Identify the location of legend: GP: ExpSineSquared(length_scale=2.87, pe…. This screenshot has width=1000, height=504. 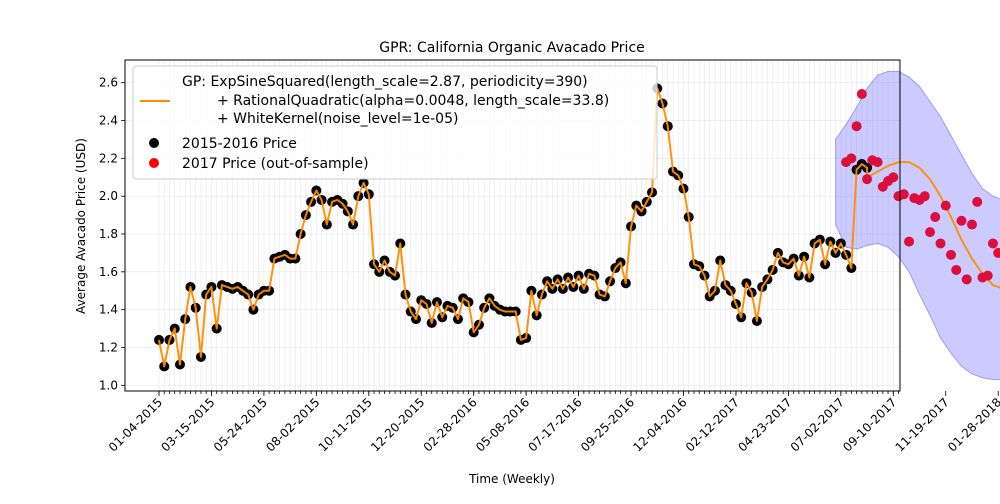
(395, 122).